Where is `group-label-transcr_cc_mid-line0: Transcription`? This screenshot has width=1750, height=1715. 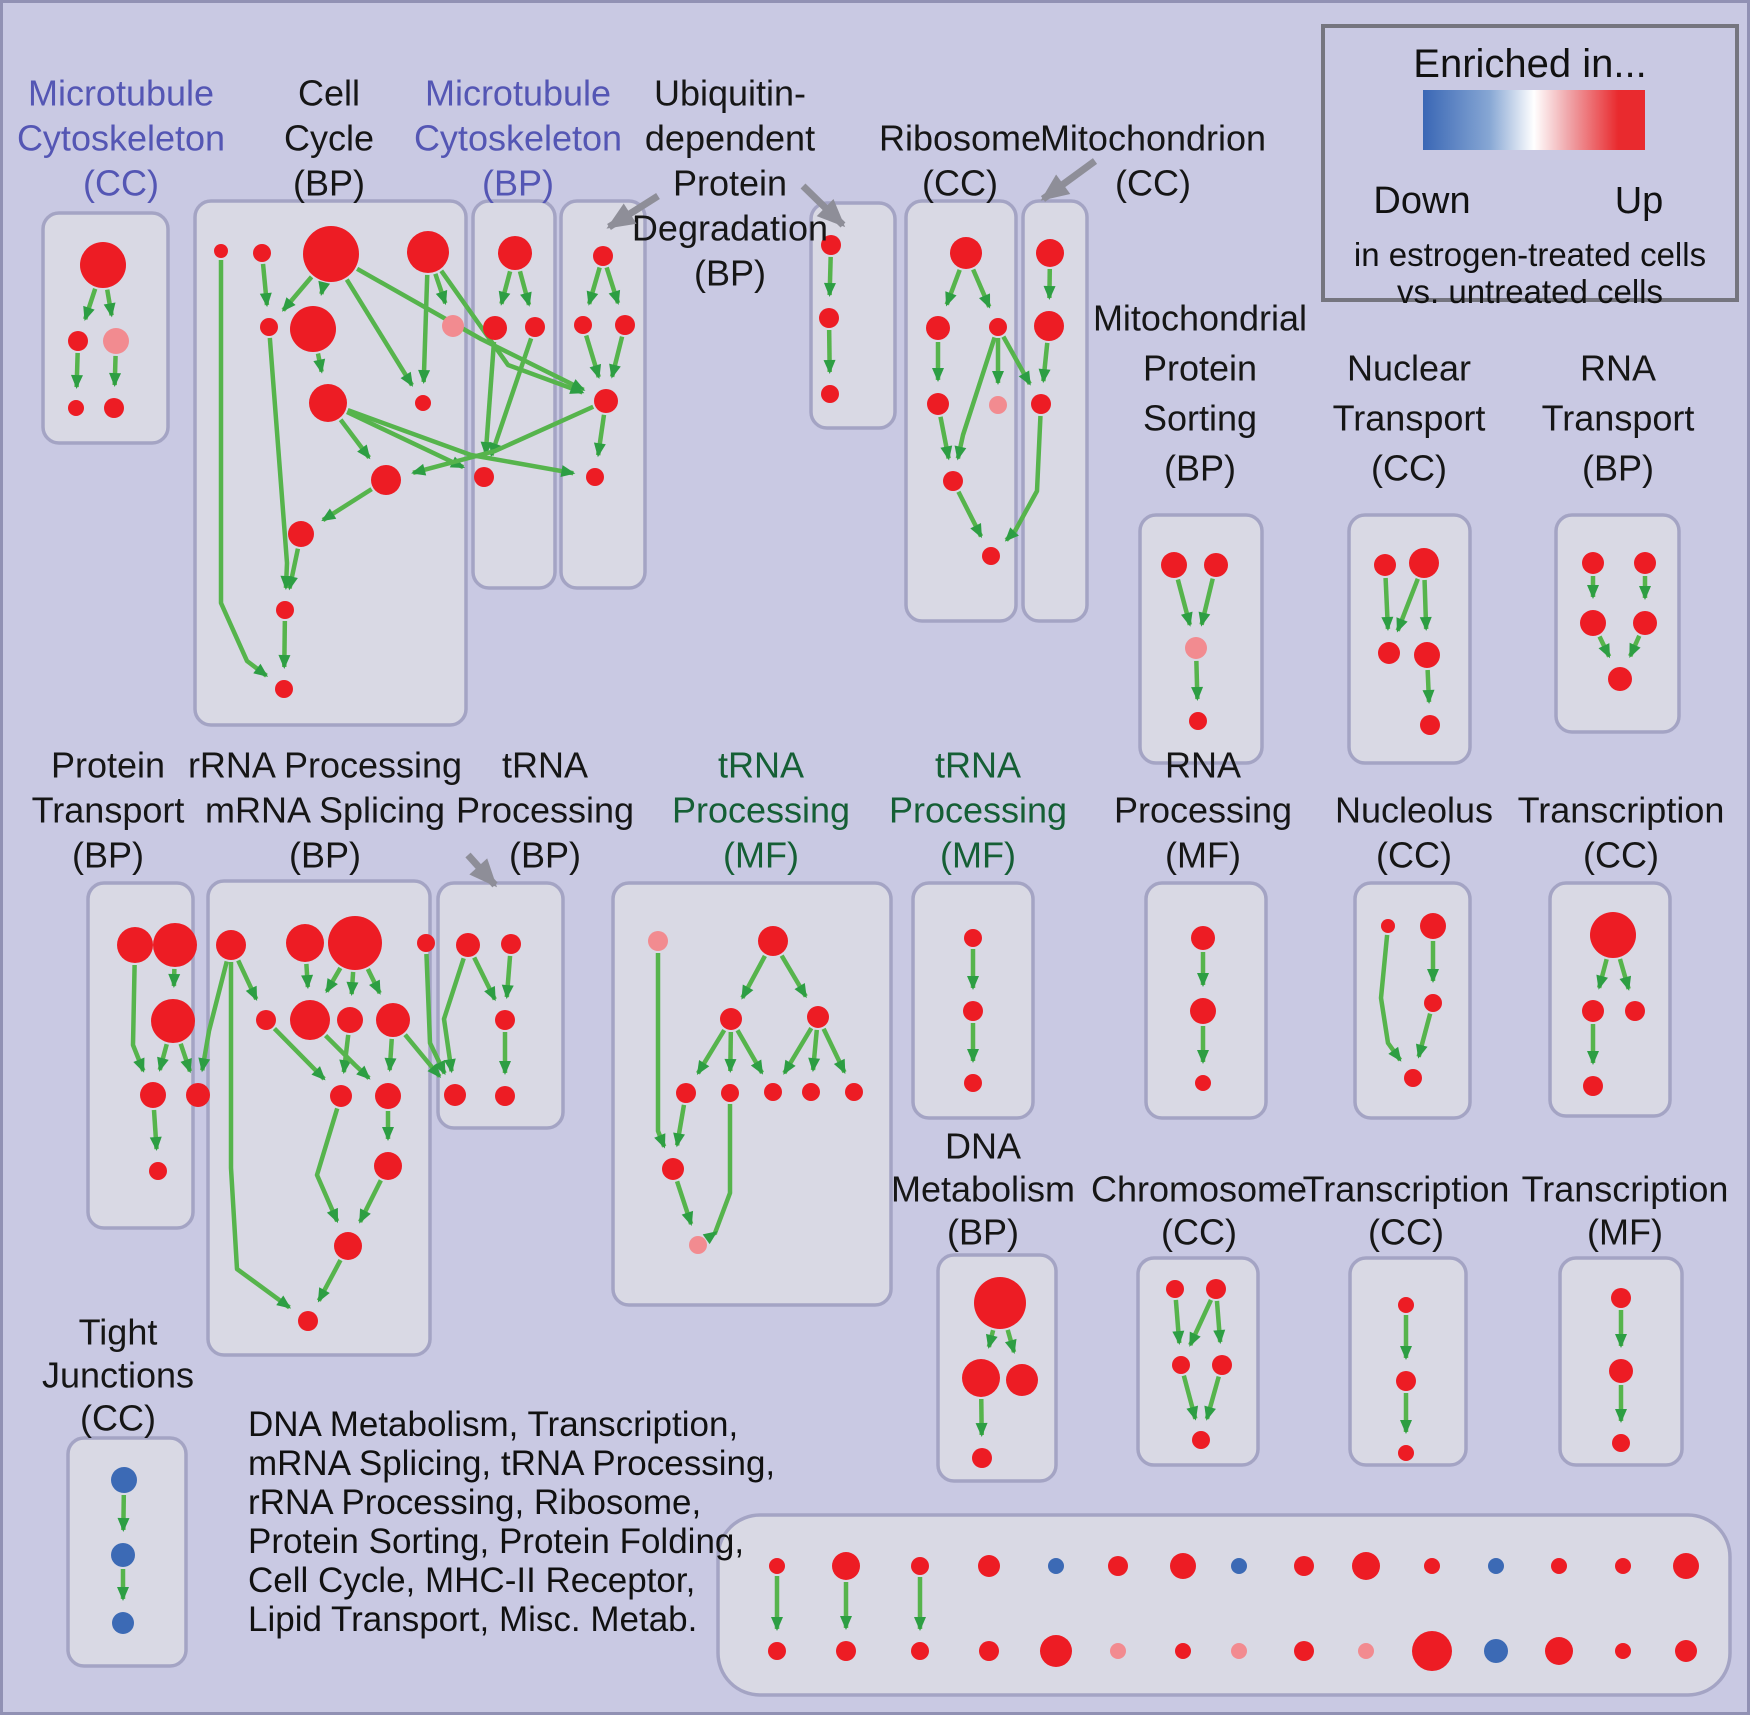
group-label-transcr_cc_mid-line0: Transcription is located at coordinates (1621, 810).